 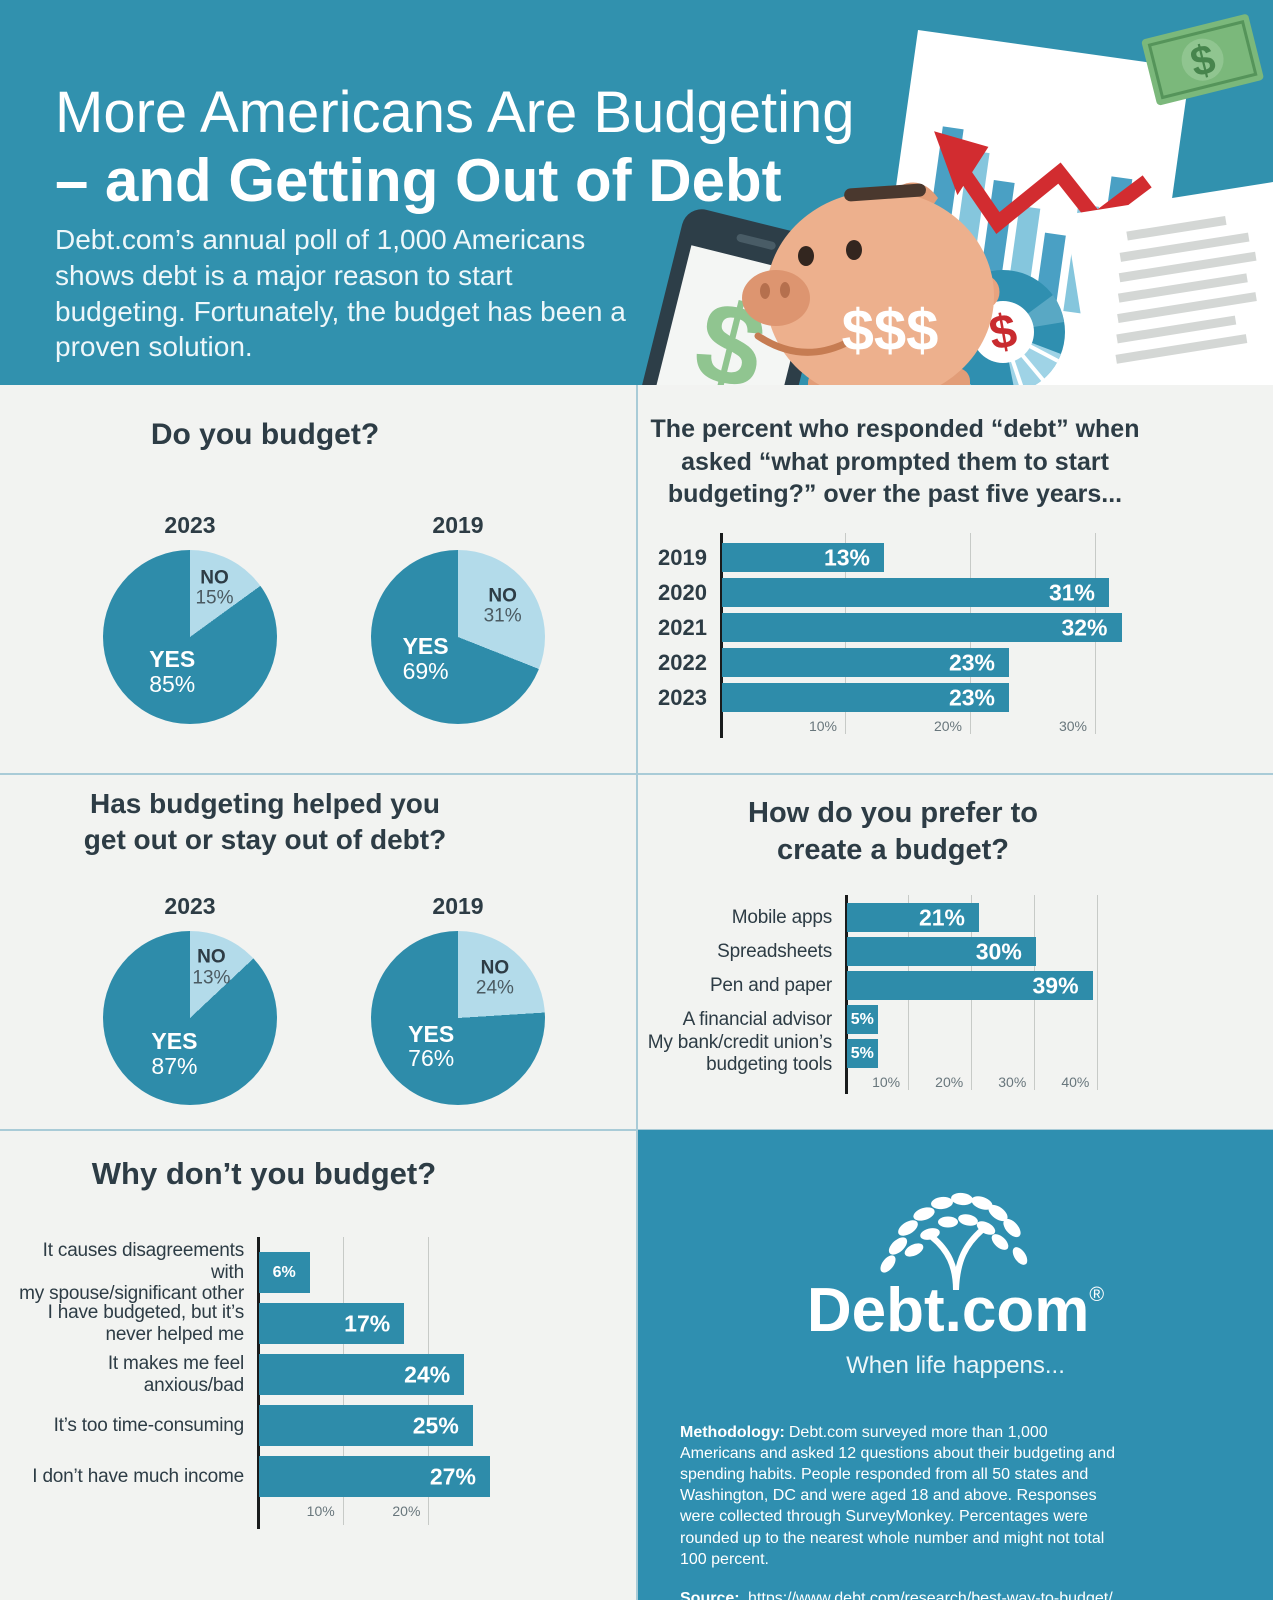 I want to click on slice-value: 31%, so click(x=502, y=616).